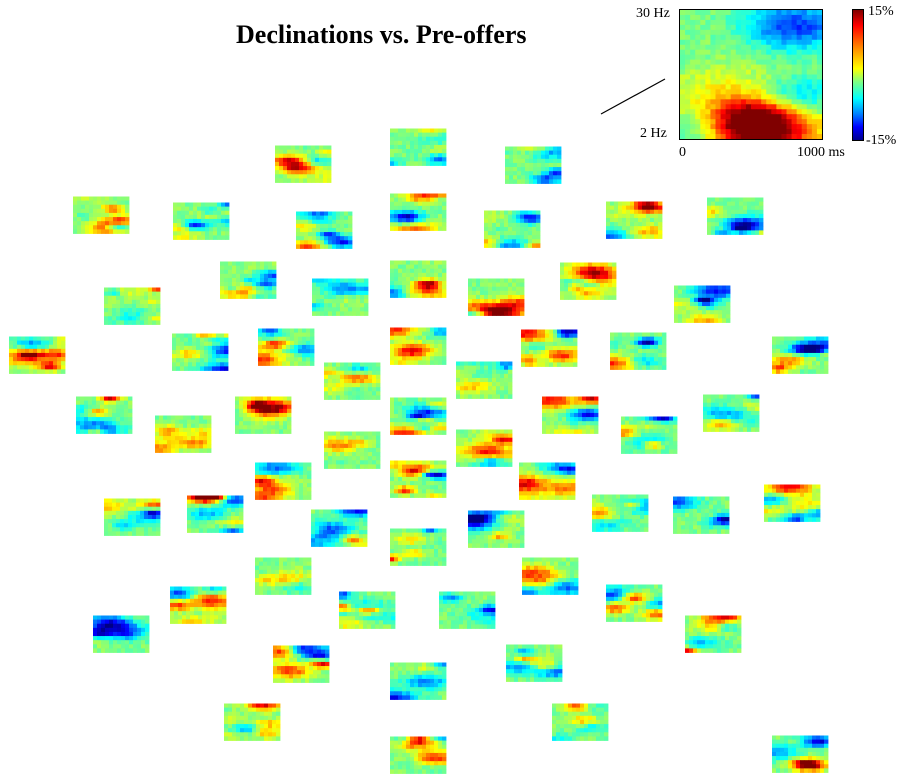 The width and height of the screenshot is (900, 776). Describe the element at coordinates (881, 140) in the screenshot. I see `colorbar-min-label: -15%` at that location.